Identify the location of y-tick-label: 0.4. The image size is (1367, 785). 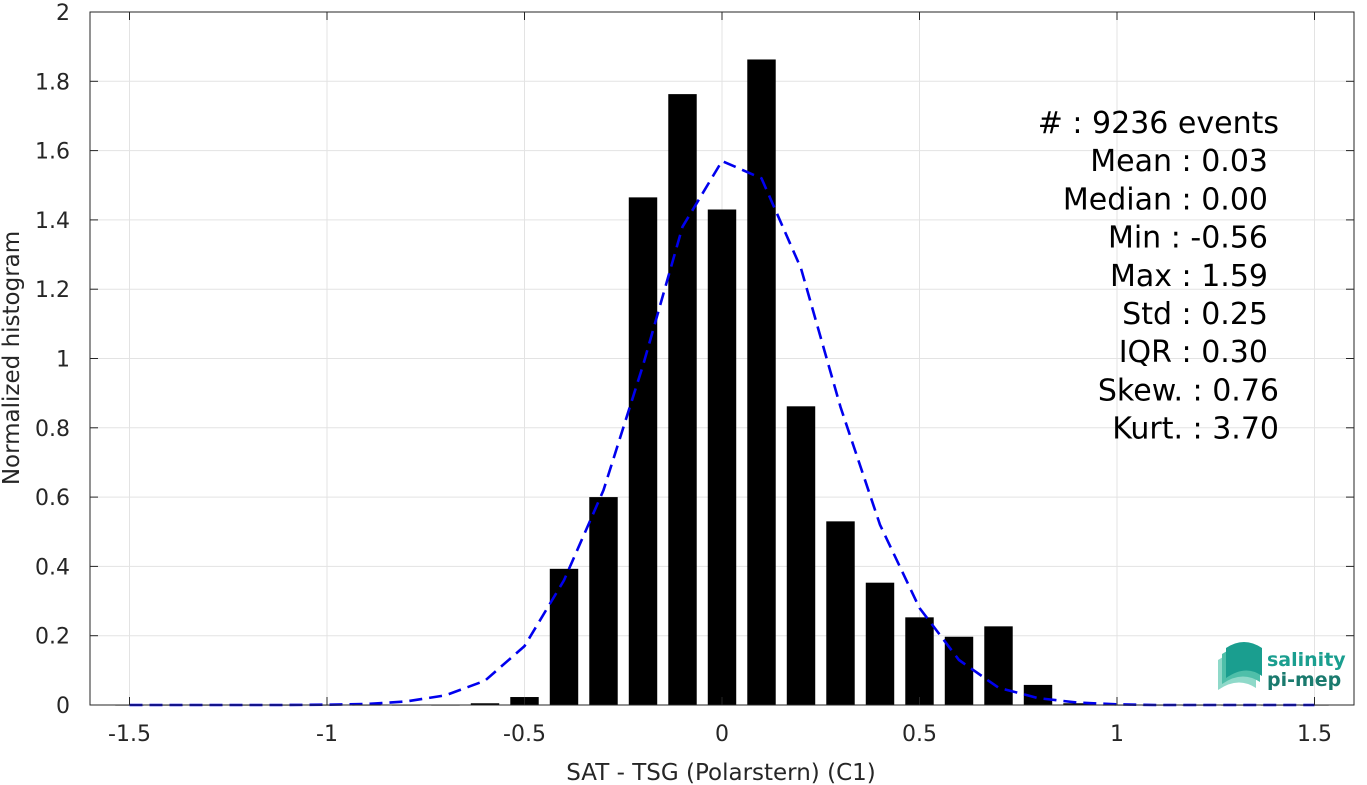
(52, 567).